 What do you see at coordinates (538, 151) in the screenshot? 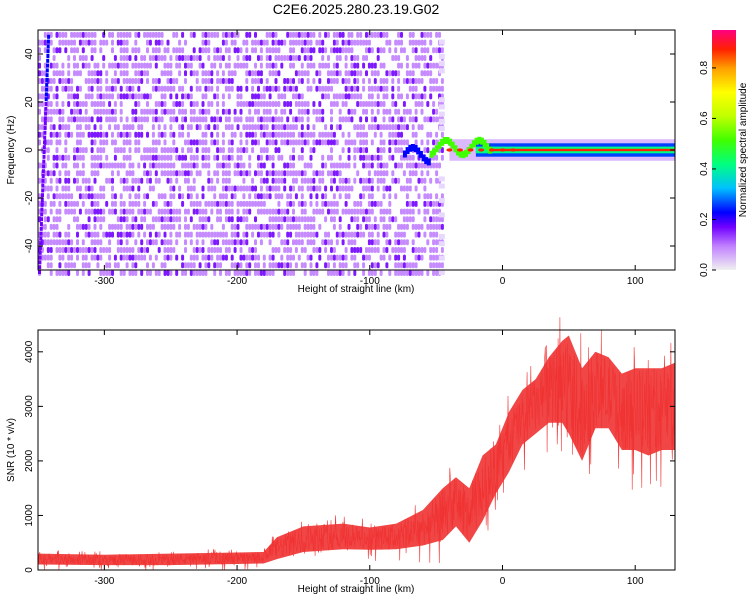
I see `spectrogram-signal-line` at bounding box center [538, 151].